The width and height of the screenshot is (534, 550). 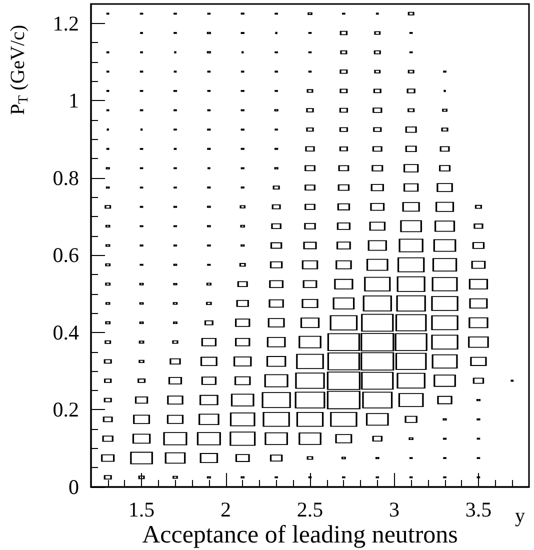 What do you see at coordinates (300, 535) in the screenshot?
I see `text: Acceptance of leading neutrons` at bounding box center [300, 535].